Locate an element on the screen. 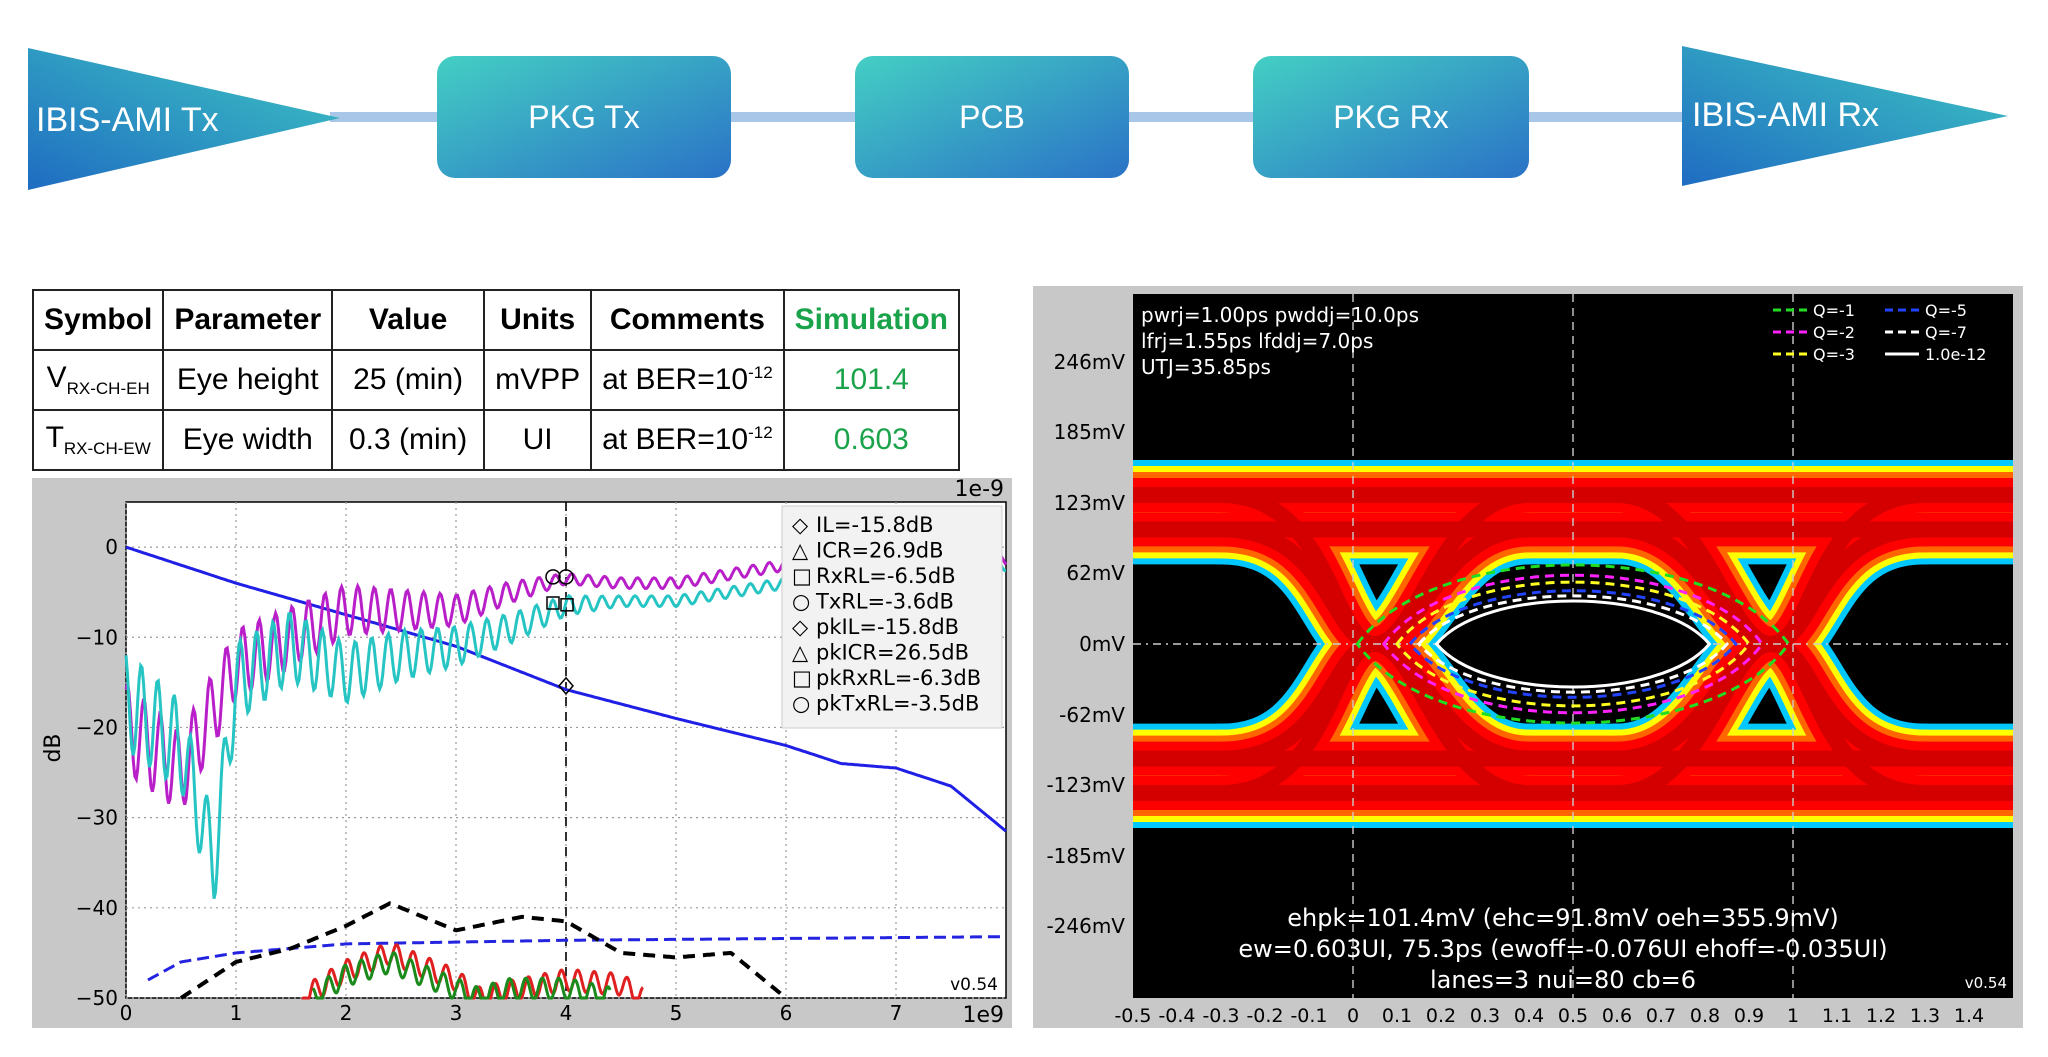 The image size is (2048, 1057). legend-entry: IL=-15.8dB is located at coordinates (875, 525).